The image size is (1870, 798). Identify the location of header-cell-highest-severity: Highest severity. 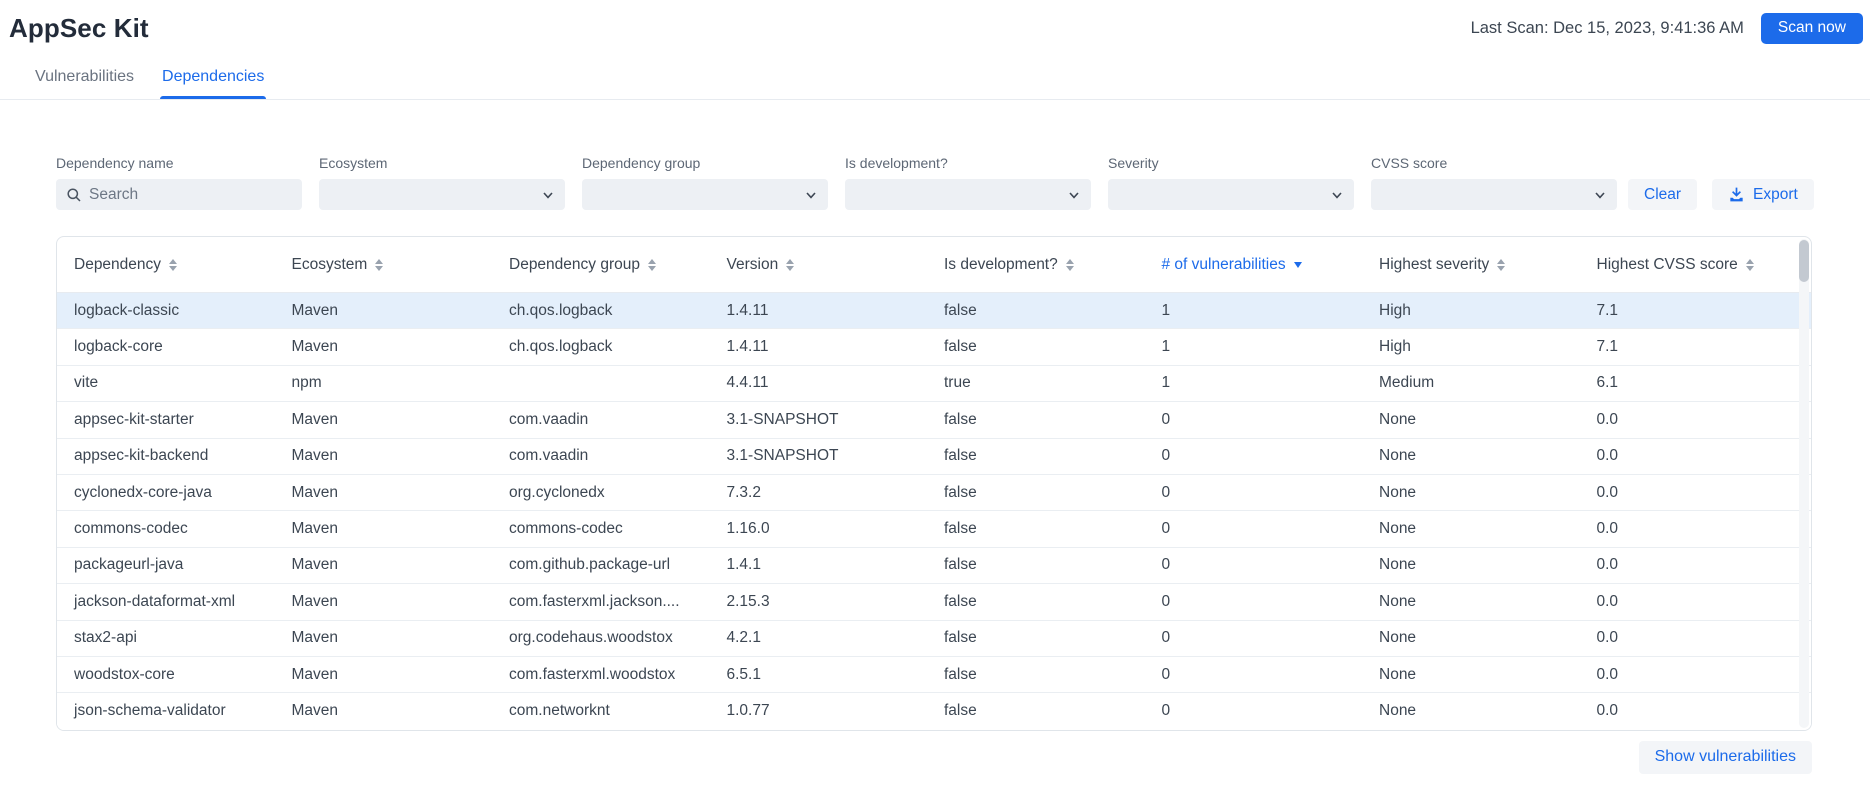
(1471, 265).